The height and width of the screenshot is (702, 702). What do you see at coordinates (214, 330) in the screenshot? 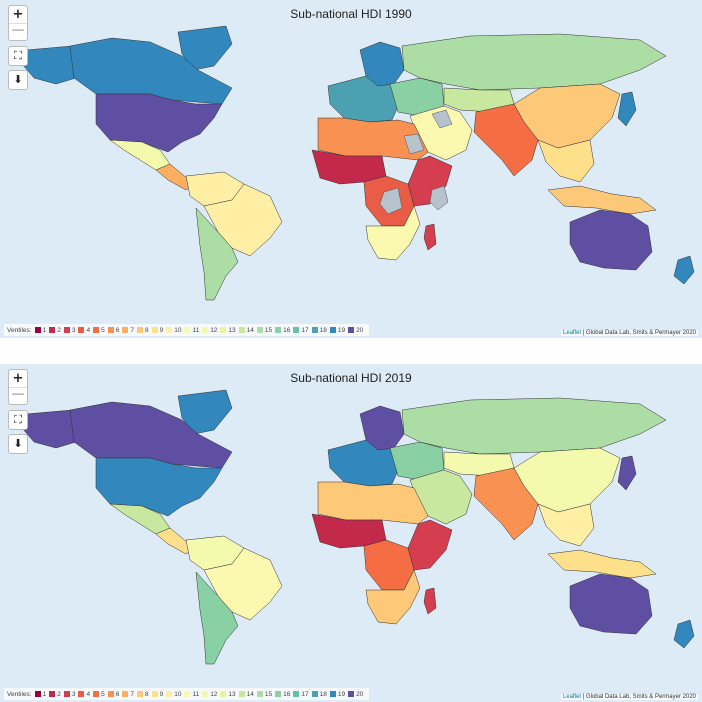
I see `legend-label: 12` at bounding box center [214, 330].